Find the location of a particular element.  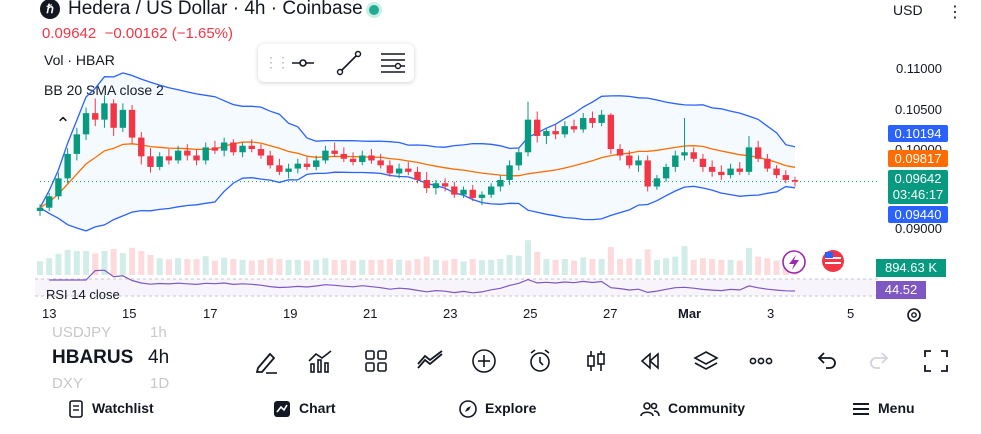

more-horizontal-icon is located at coordinates (761, 361).